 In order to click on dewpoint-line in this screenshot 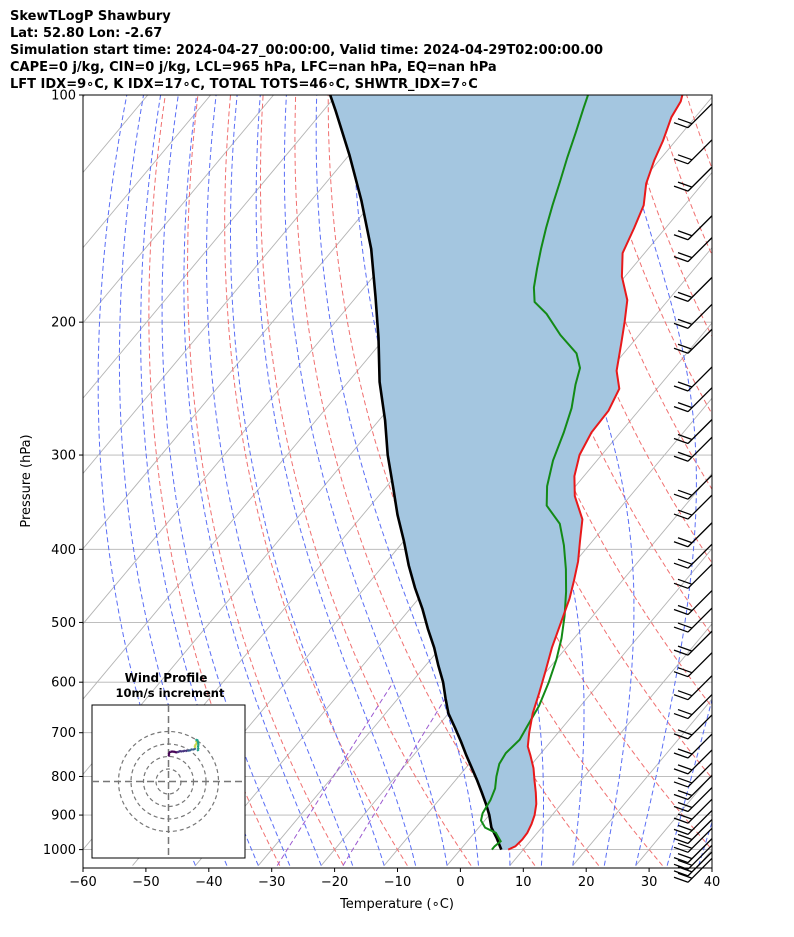, I will do `click(534, 473)`.